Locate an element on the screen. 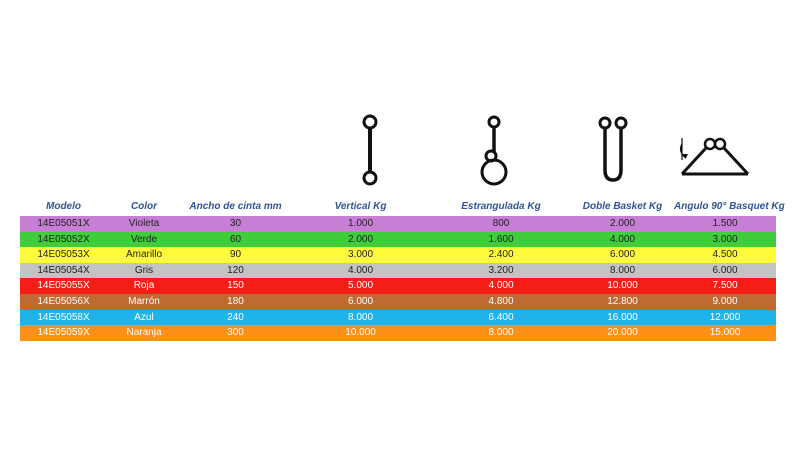  cell-ancho: 180 is located at coordinates (235, 301).